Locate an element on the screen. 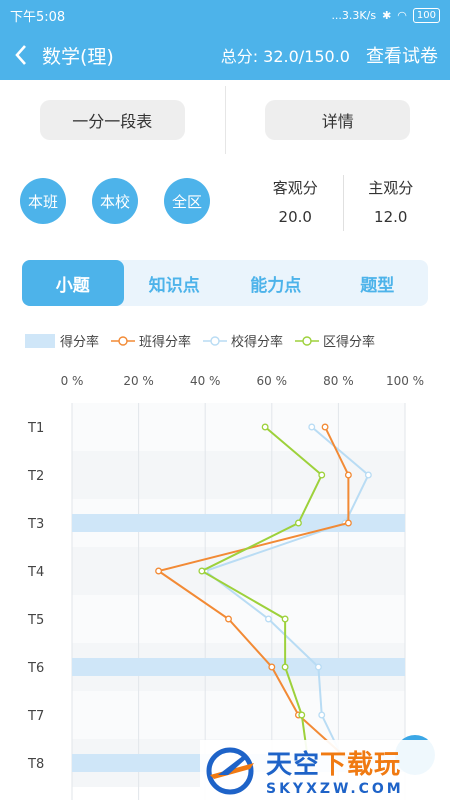 The width and height of the screenshot is (450, 800). page-title: 数学(理) is located at coordinates (78, 56).